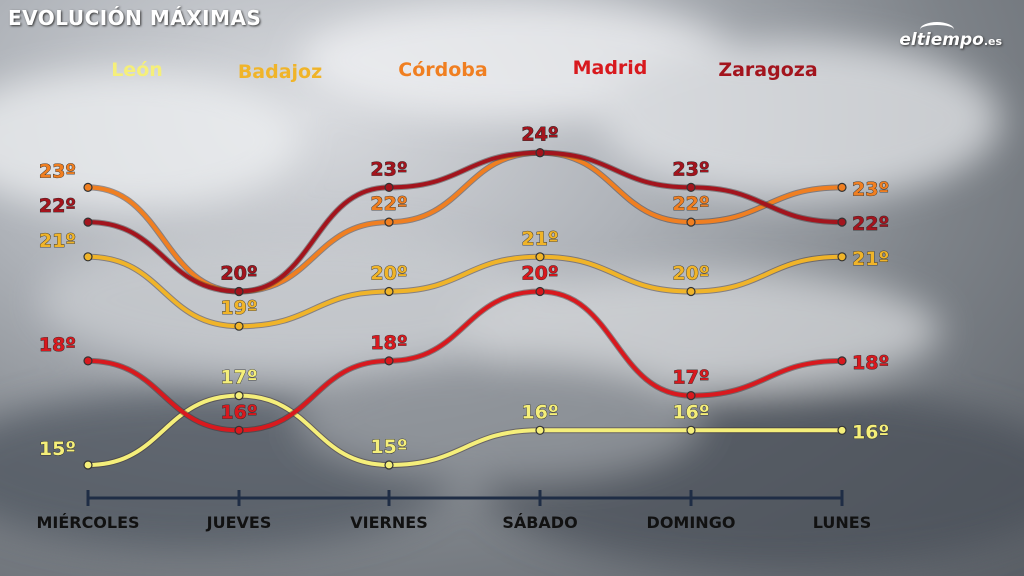  I want to click on series-line-shadow, so click(465, 291).